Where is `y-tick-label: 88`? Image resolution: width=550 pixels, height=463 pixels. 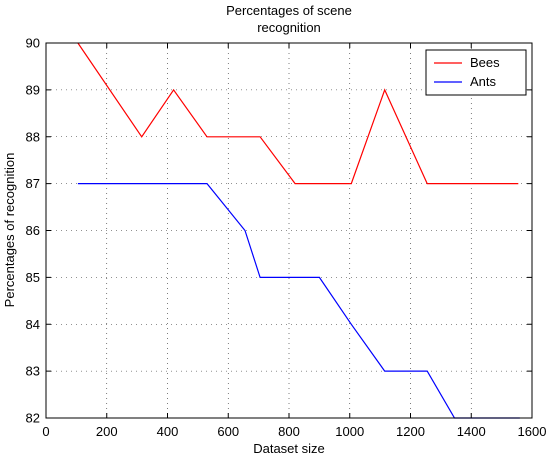 y-tick-label: 88 is located at coordinates (33, 136).